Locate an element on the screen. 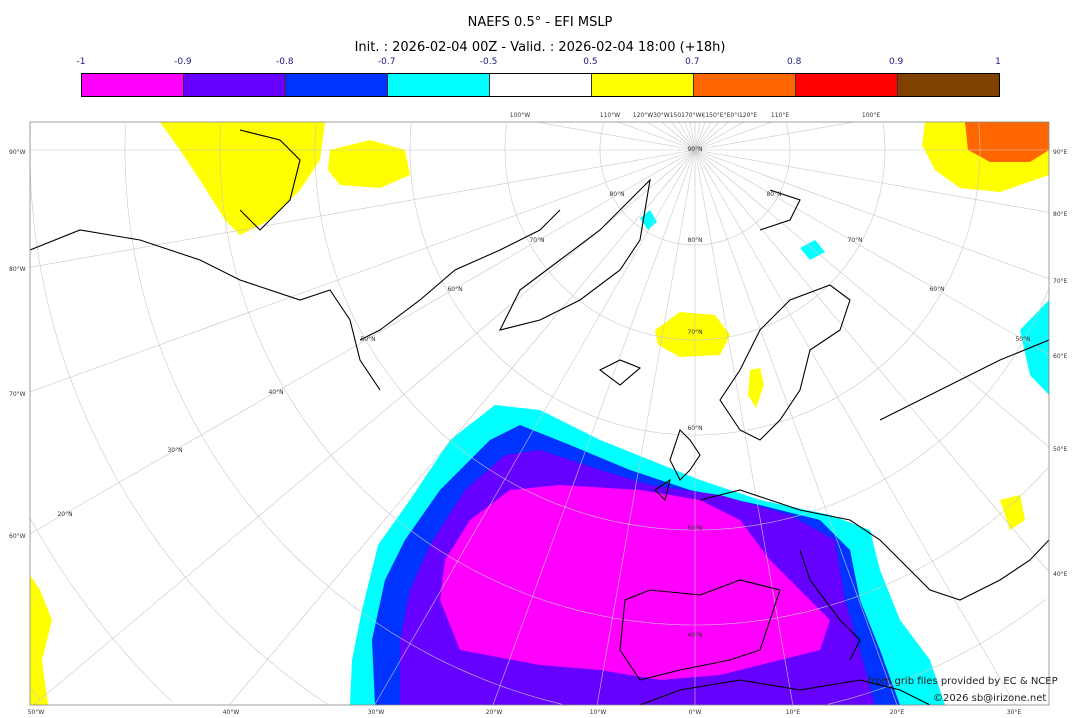  graticule-label: 60°W is located at coordinates (17, 536).